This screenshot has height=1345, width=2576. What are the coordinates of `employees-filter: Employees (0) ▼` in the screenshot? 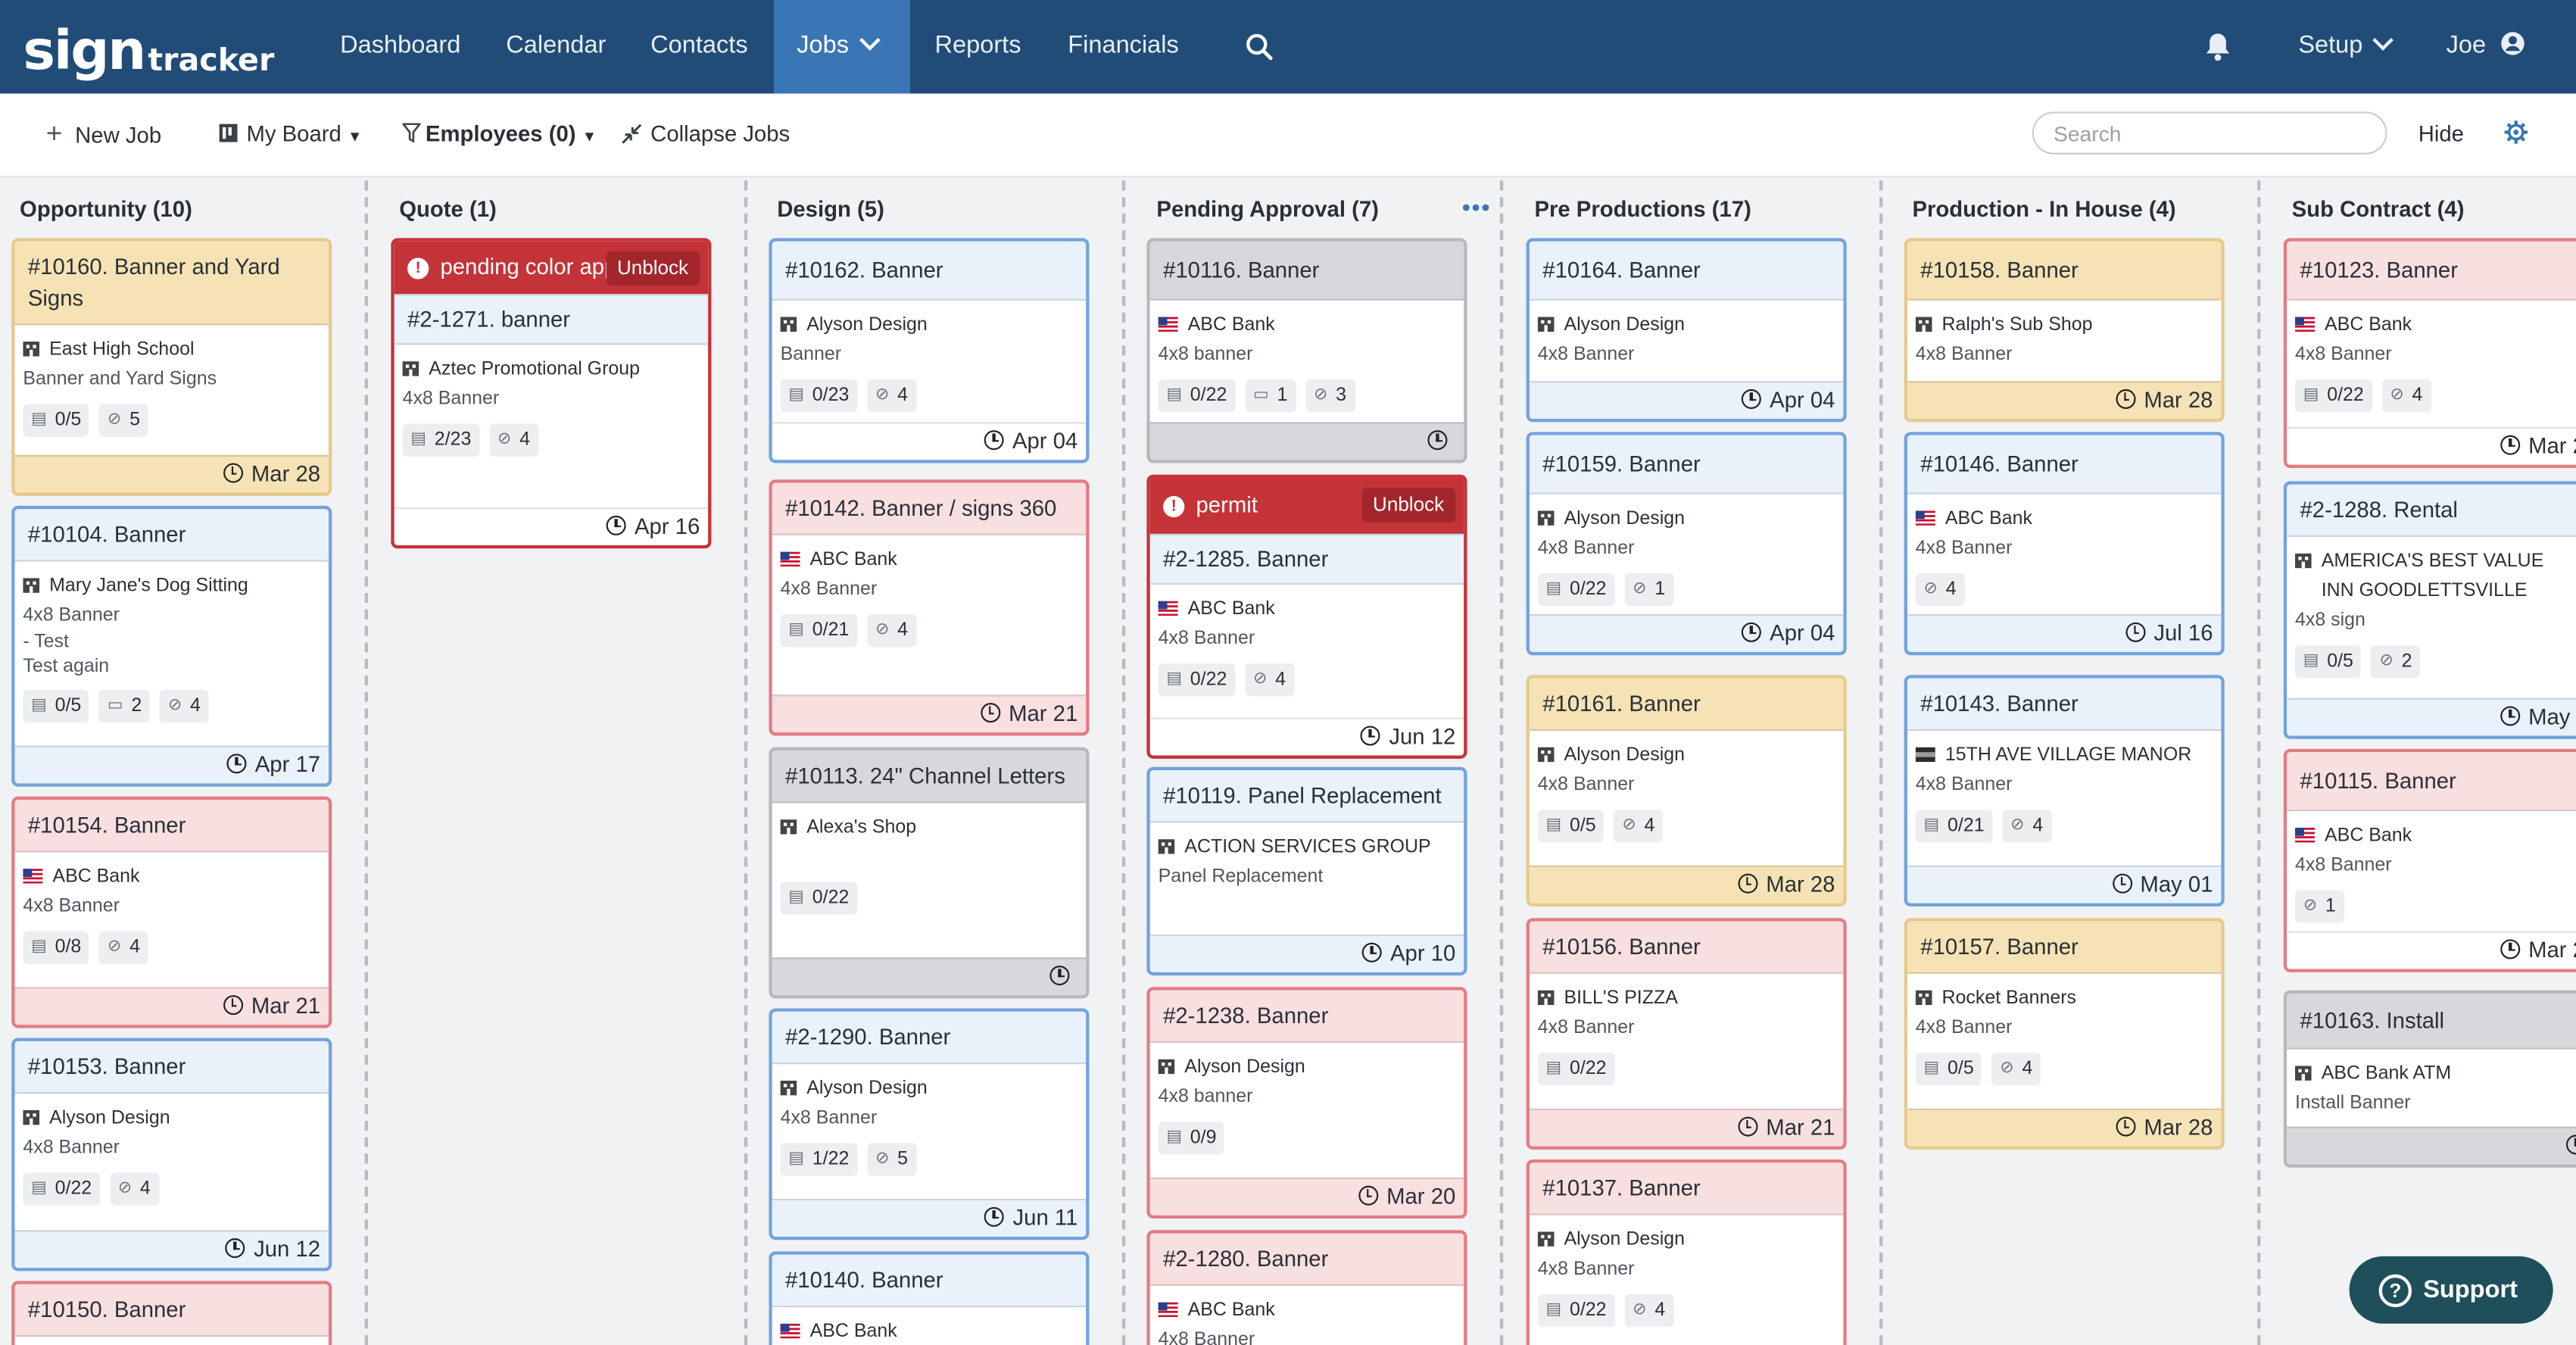 It's located at (499, 135).